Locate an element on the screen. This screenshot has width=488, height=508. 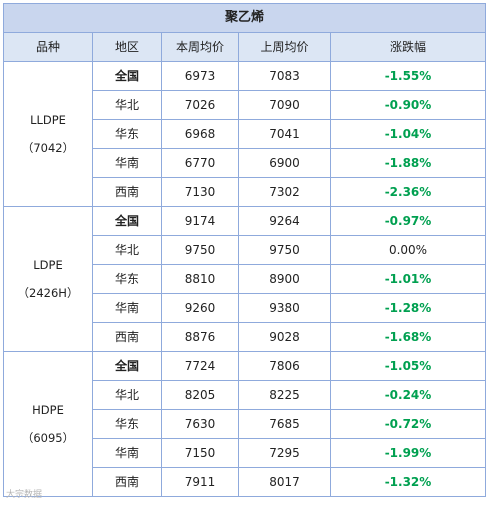
change-cell: -1.01% is located at coordinates (408, 279).